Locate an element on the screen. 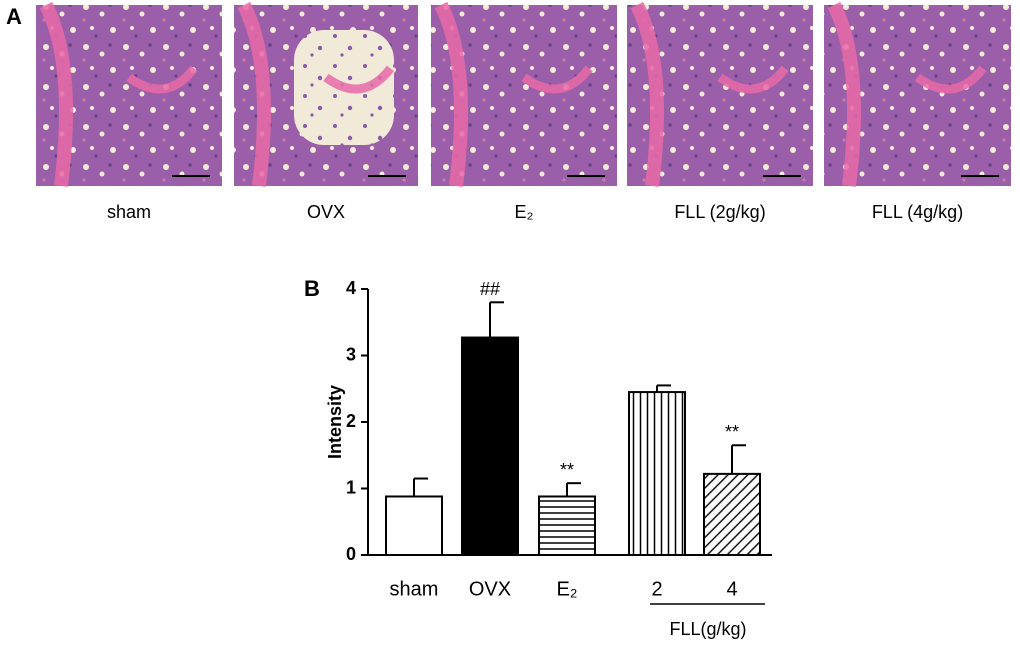  x-tick-label: E₂ is located at coordinates (566, 589).